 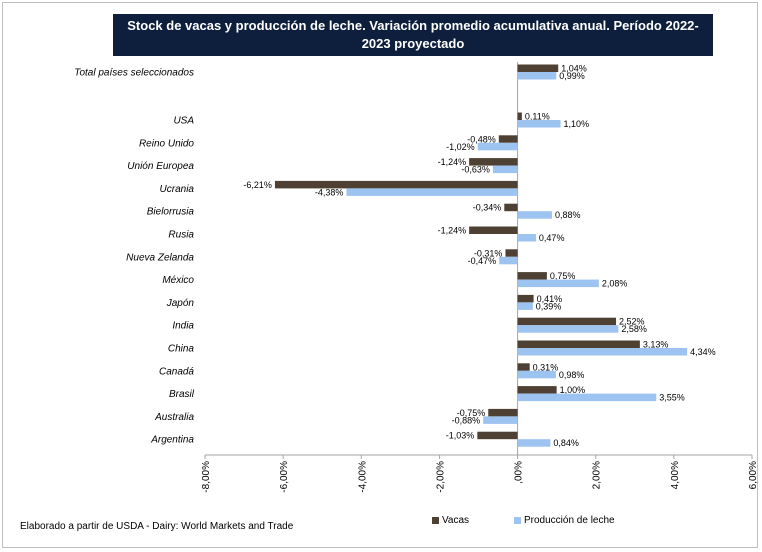 I want to click on data-label-produccion: 0,47%, so click(x=552, y=238).